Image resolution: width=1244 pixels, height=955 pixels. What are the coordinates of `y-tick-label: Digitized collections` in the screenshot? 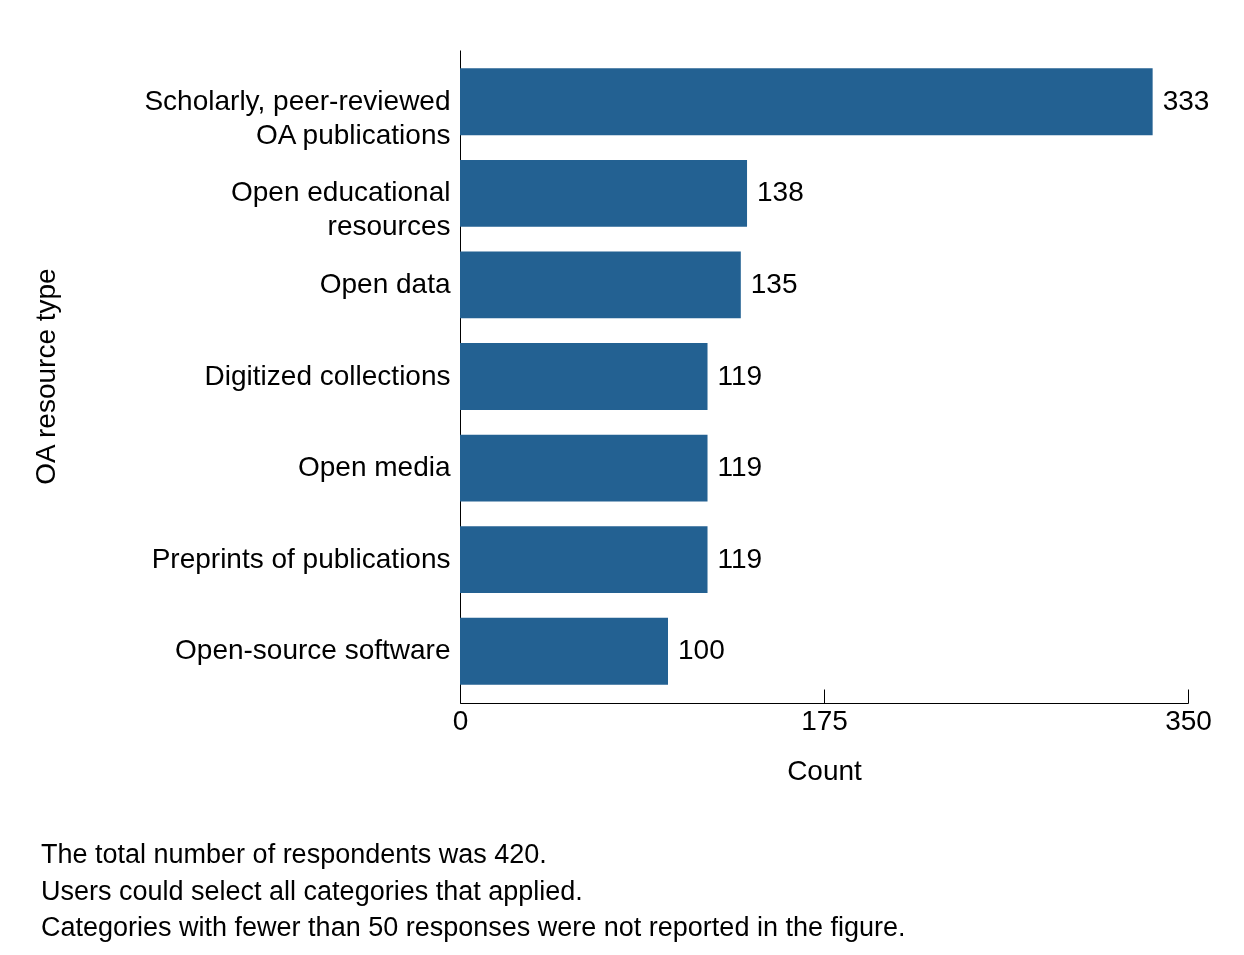 It's located at (327, 375).